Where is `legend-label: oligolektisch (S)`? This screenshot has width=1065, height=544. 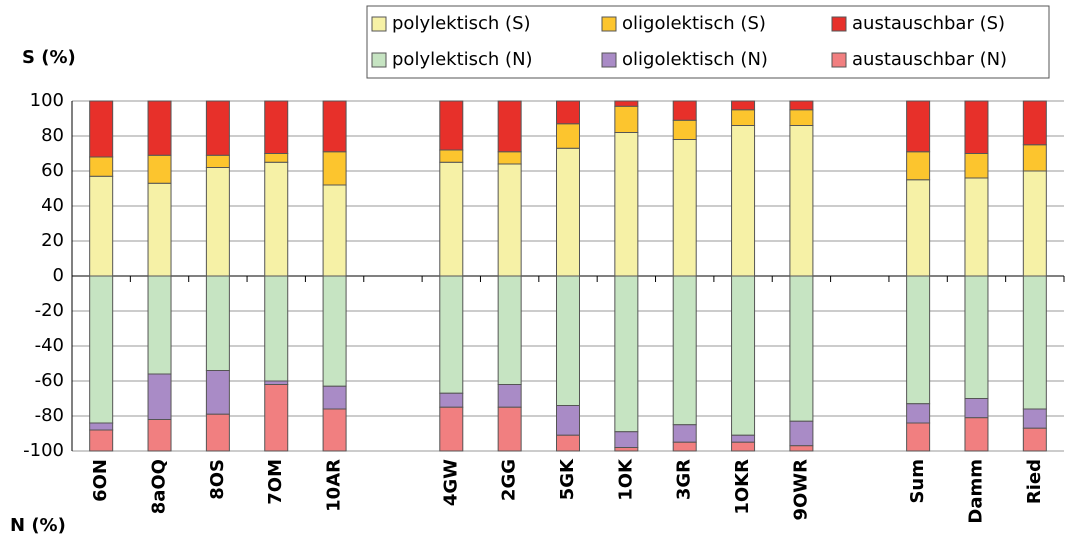
legend-label: oligolektisch (S) is located at coordinates (694, 23).